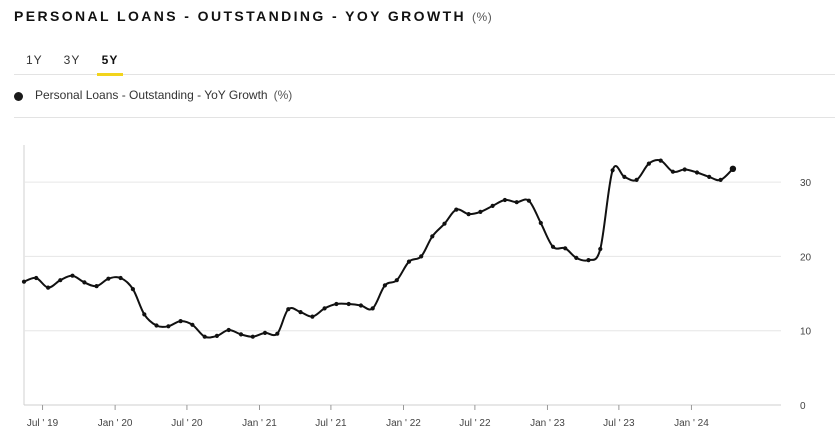  Describe the element at coordinates (43, 423) in the screenshot. I see `x-tick-label: Jul ' 19` at that location.